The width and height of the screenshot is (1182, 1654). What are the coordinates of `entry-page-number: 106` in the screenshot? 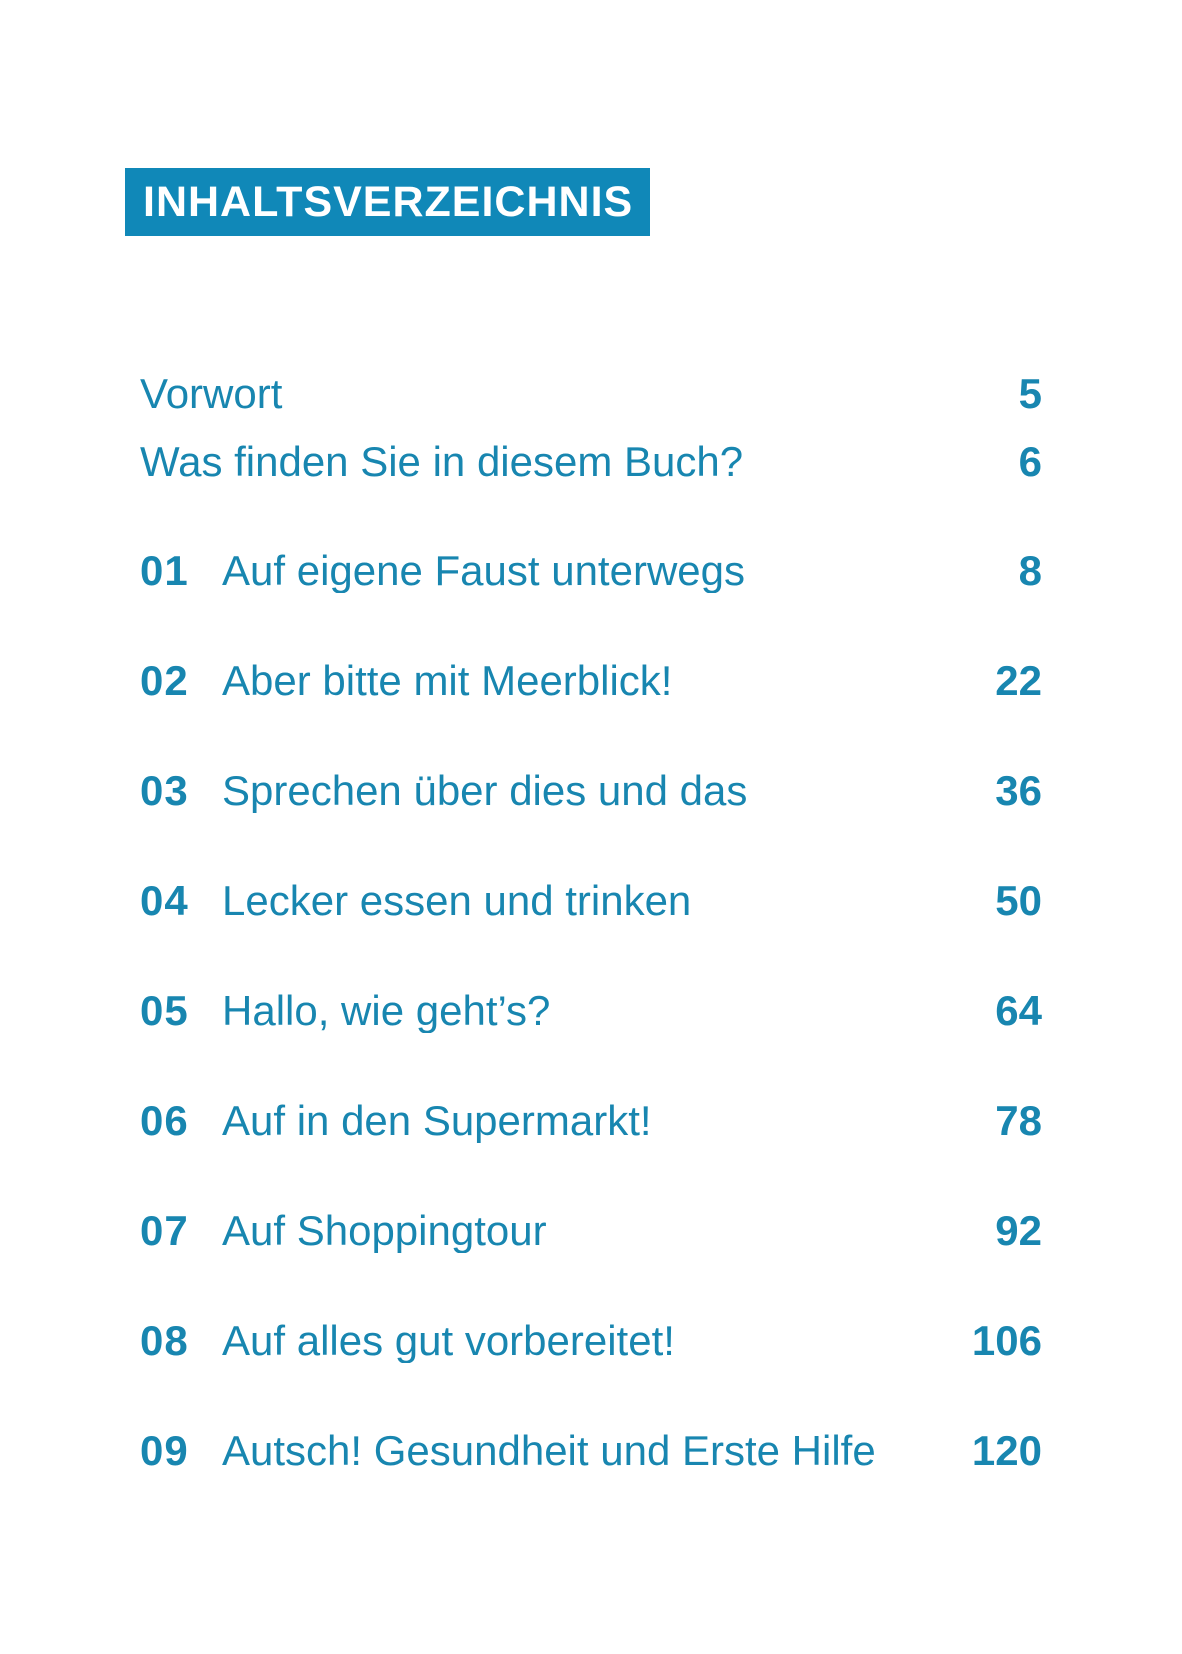 It's located at (1006, 1340).